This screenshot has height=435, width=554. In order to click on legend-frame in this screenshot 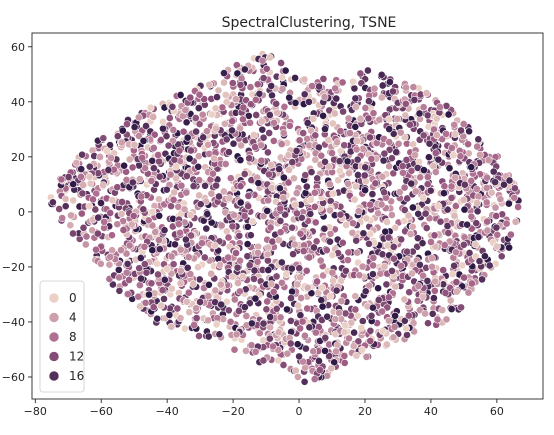, I will do `click(62, 336)`.